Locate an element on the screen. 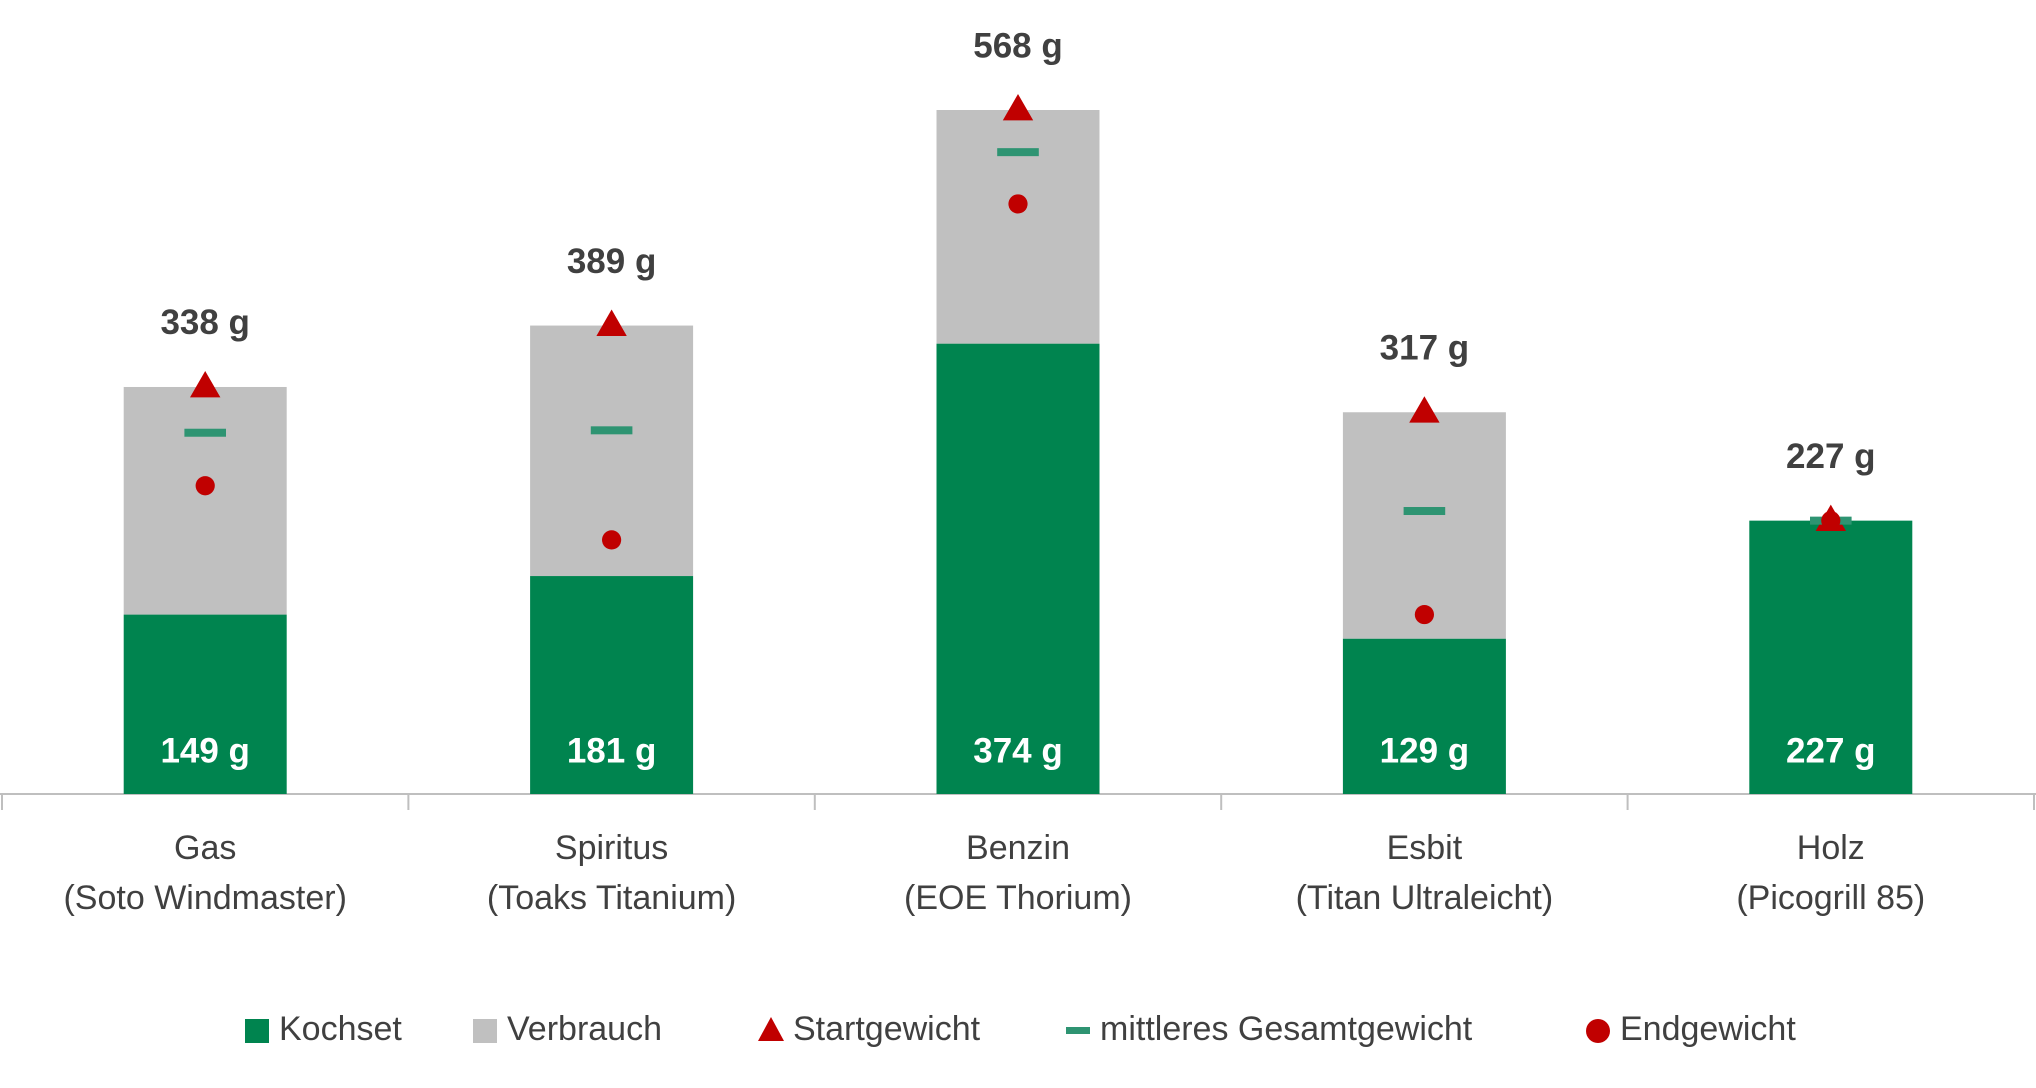 The height and width of the screenshot is (1088, 2036). x-tick-label: Holz is located at coordinates (1831, 848).